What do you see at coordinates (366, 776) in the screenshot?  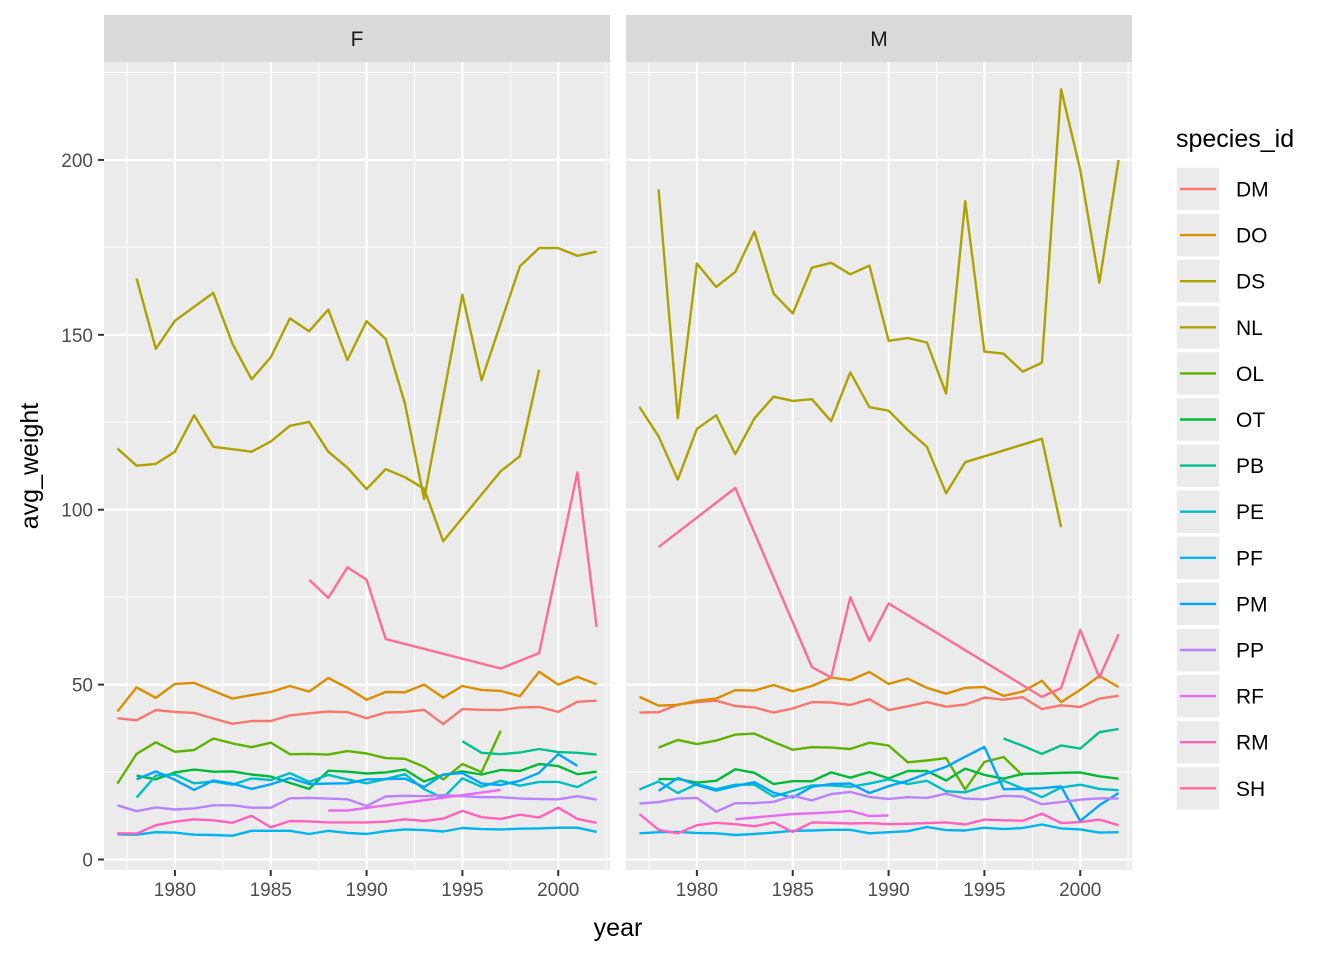 I see `series-line-ot` at bounding box center [366, 776].